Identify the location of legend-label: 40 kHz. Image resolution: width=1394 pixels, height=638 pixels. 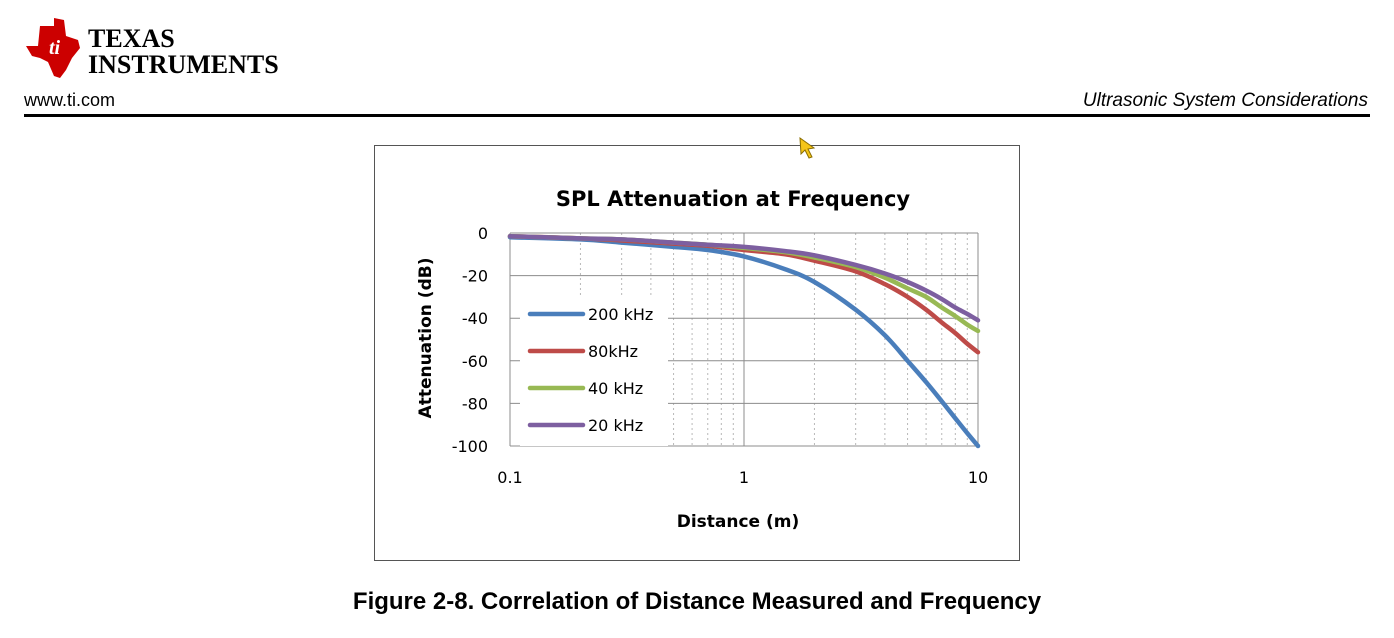
(615, 388).